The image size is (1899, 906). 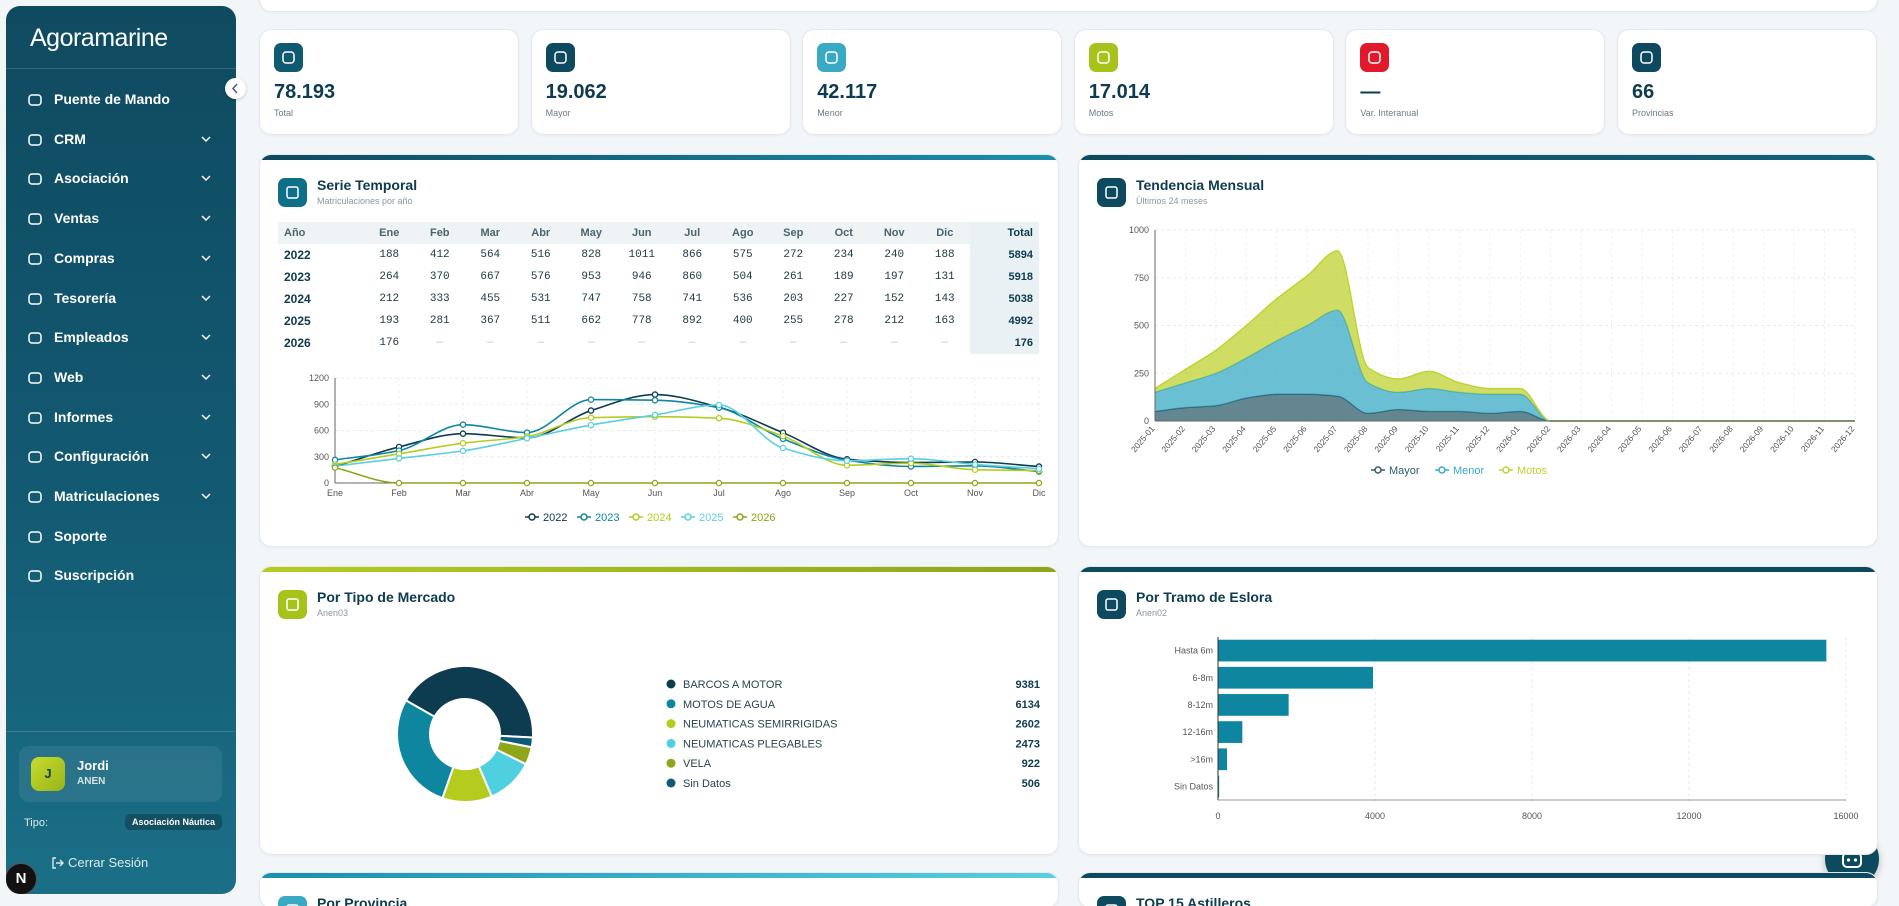 I want to click on x-tick-label: 8000, so click(x=1532, y=816).